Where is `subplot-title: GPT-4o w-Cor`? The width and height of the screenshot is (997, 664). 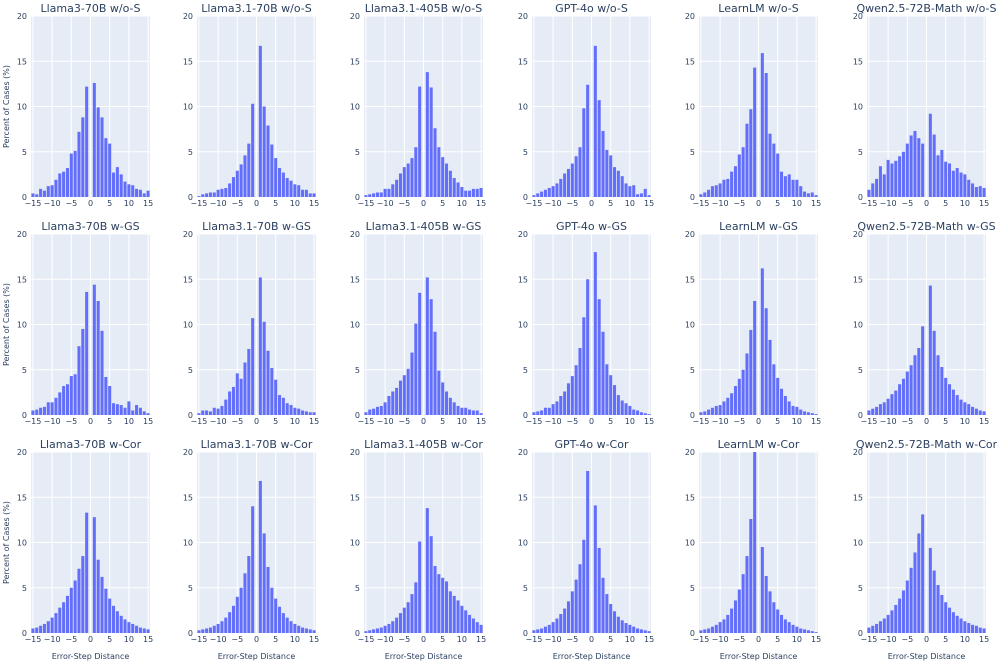
subplot-title: GPT-4o w-Cor is located at coordinates (592, 444).